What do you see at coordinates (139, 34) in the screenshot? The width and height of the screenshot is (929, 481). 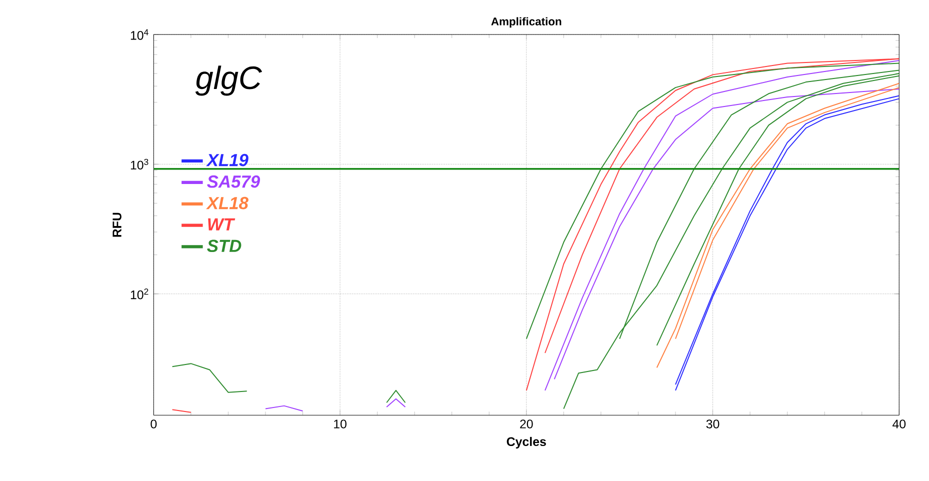 I see `y-tick-label: 10$^{4}$` at bounding box center [139, 34].